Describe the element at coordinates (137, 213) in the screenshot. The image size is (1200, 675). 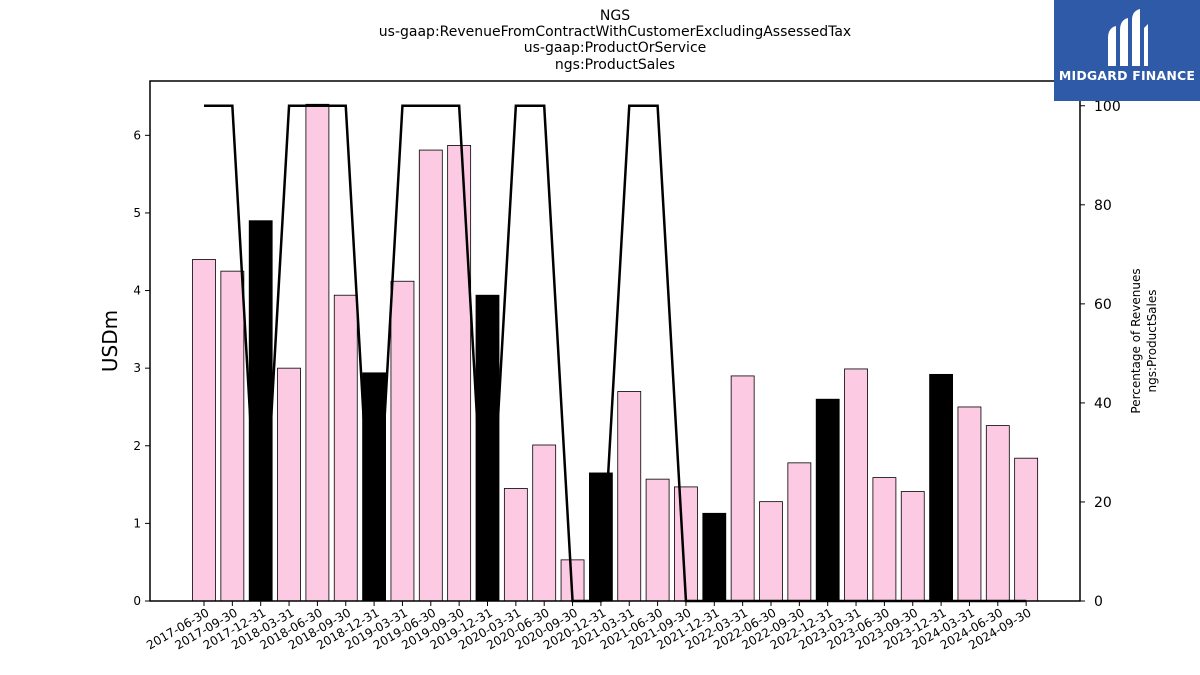
I see `y-tick-label: 5` at that location.